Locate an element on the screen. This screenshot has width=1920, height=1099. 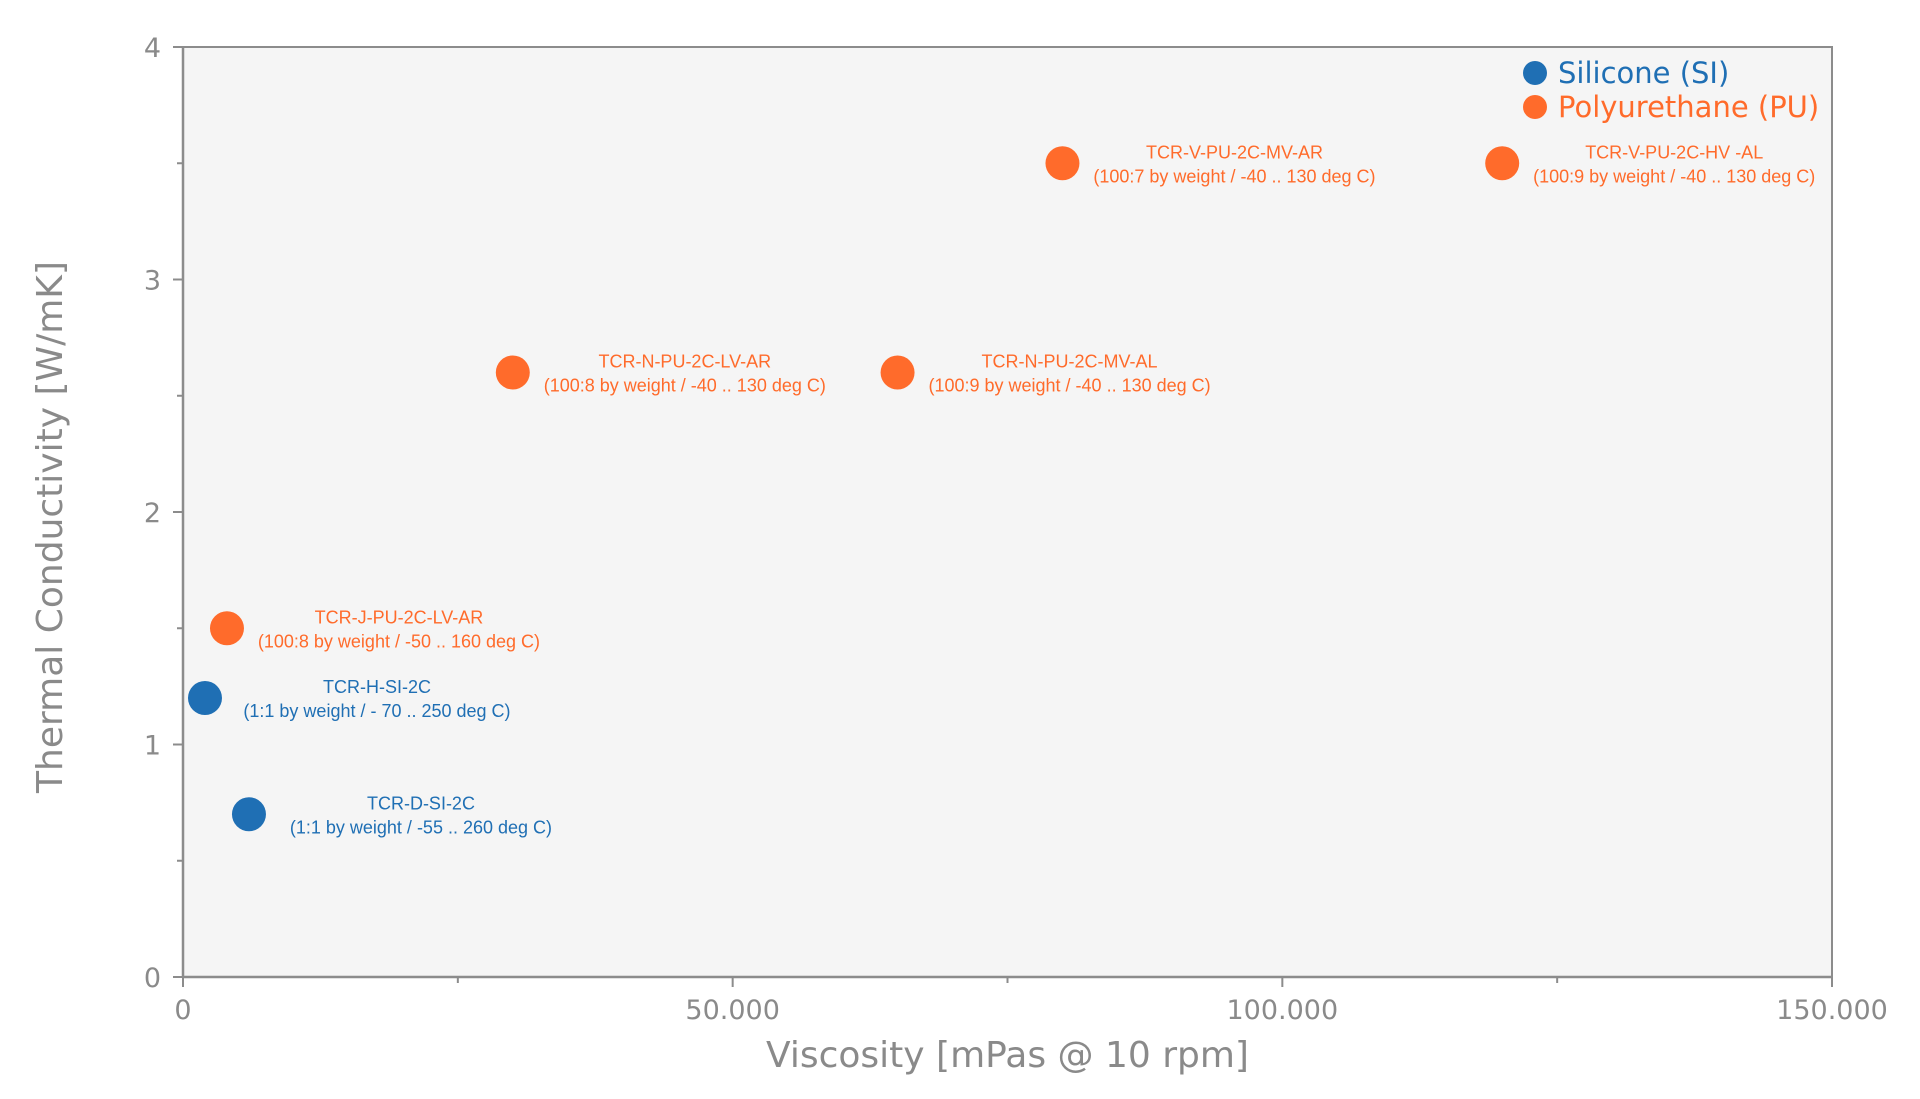
y-axis: 0 1 2 3 4 is located at coordinates (163, 513).